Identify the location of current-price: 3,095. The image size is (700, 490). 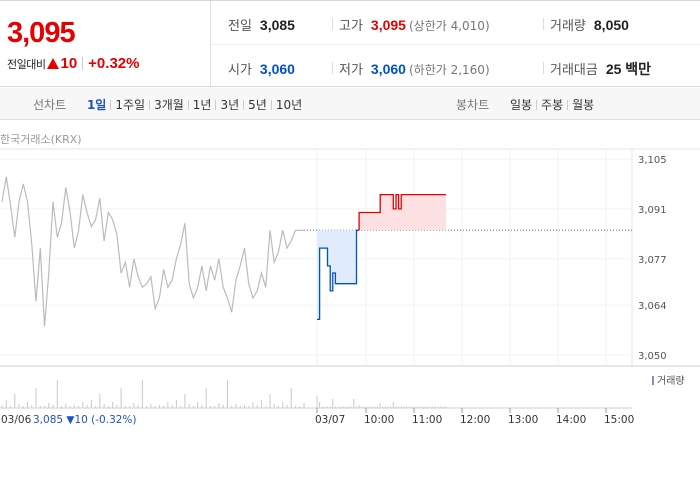
(41, 33).